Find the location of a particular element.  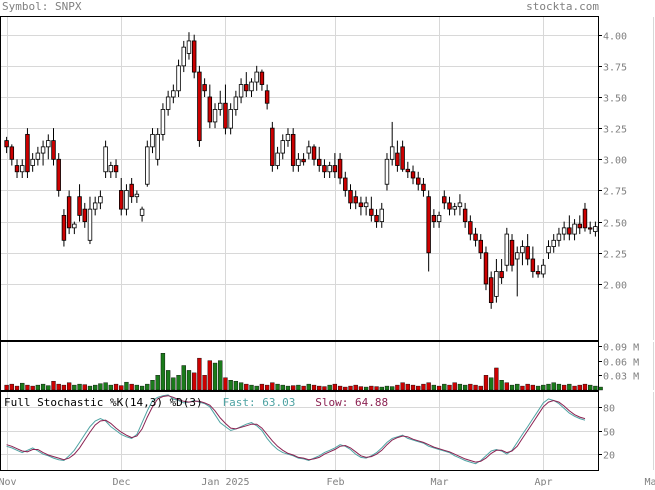

price-tick-label: 3.00 is located at coordinates (615, 161).